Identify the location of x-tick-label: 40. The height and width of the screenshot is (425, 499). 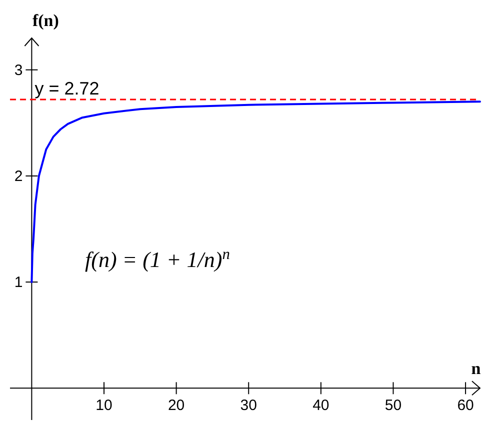
(321, 405).